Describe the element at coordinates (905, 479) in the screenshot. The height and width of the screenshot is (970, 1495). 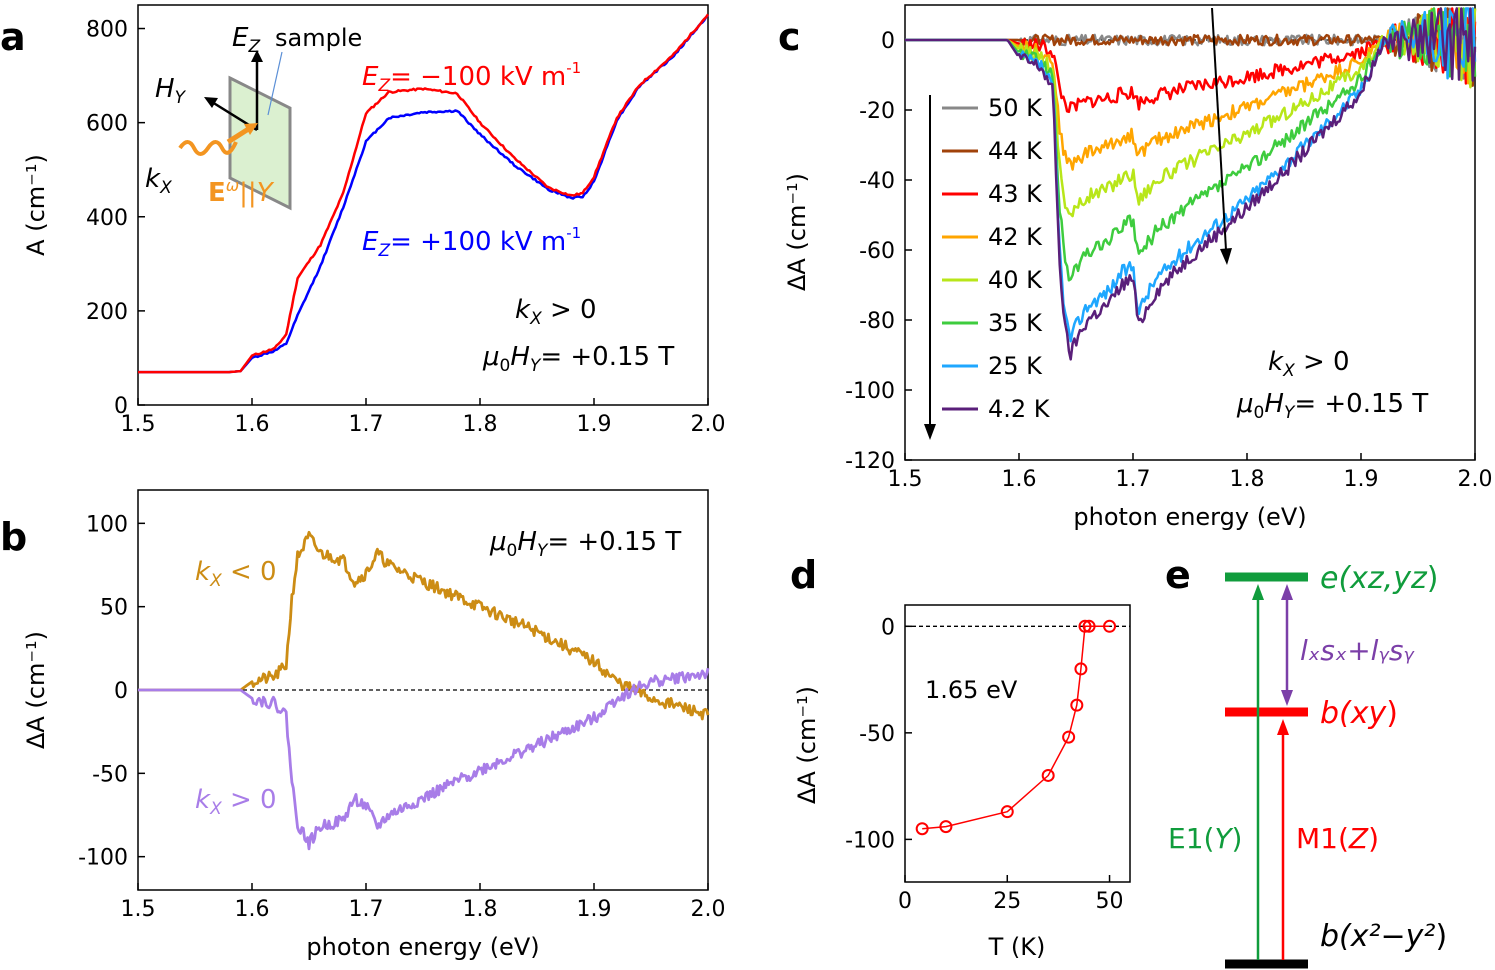
I see `c-xtick-label: 1.5` at that location.